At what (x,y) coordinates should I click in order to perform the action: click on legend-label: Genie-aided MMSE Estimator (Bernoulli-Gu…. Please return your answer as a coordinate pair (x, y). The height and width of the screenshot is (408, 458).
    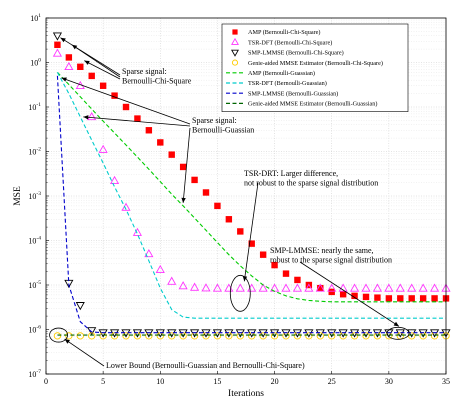
    Looking at the image, I should click on (312, 104).